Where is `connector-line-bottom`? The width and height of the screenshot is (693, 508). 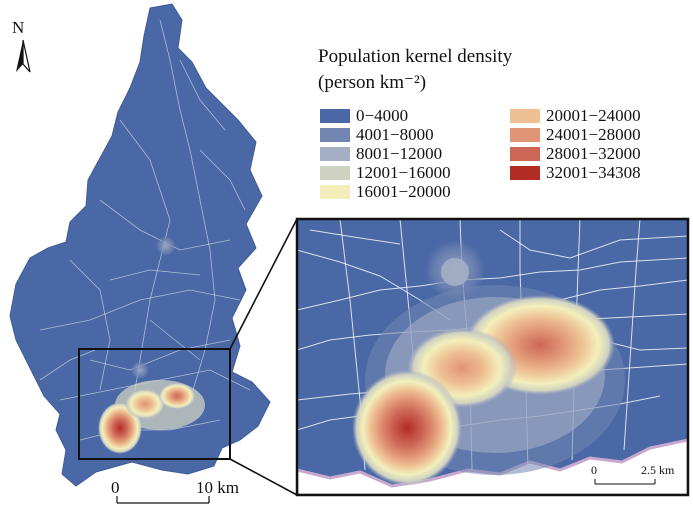
connector-line-bottom is located at coordinates (263, 477).